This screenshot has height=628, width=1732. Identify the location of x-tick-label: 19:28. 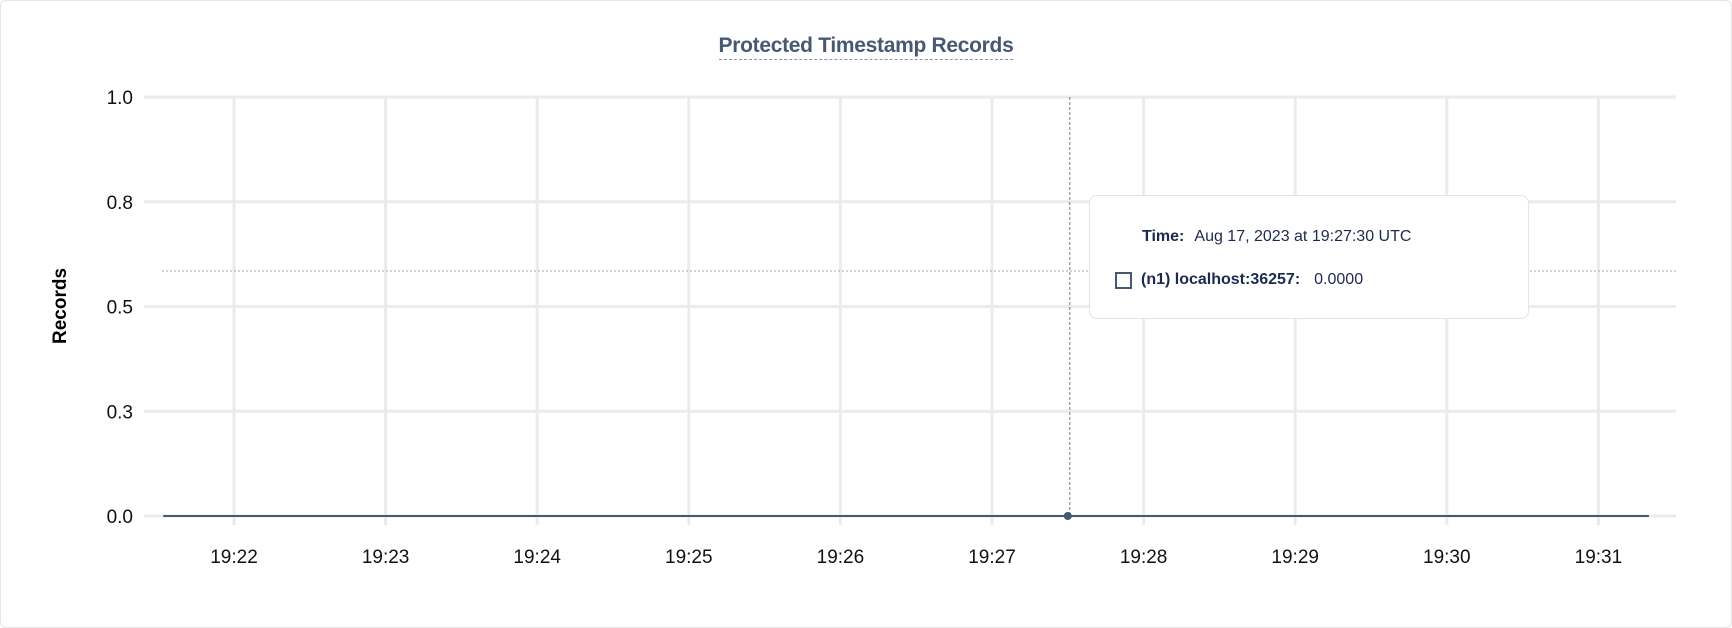
(1144, 557).